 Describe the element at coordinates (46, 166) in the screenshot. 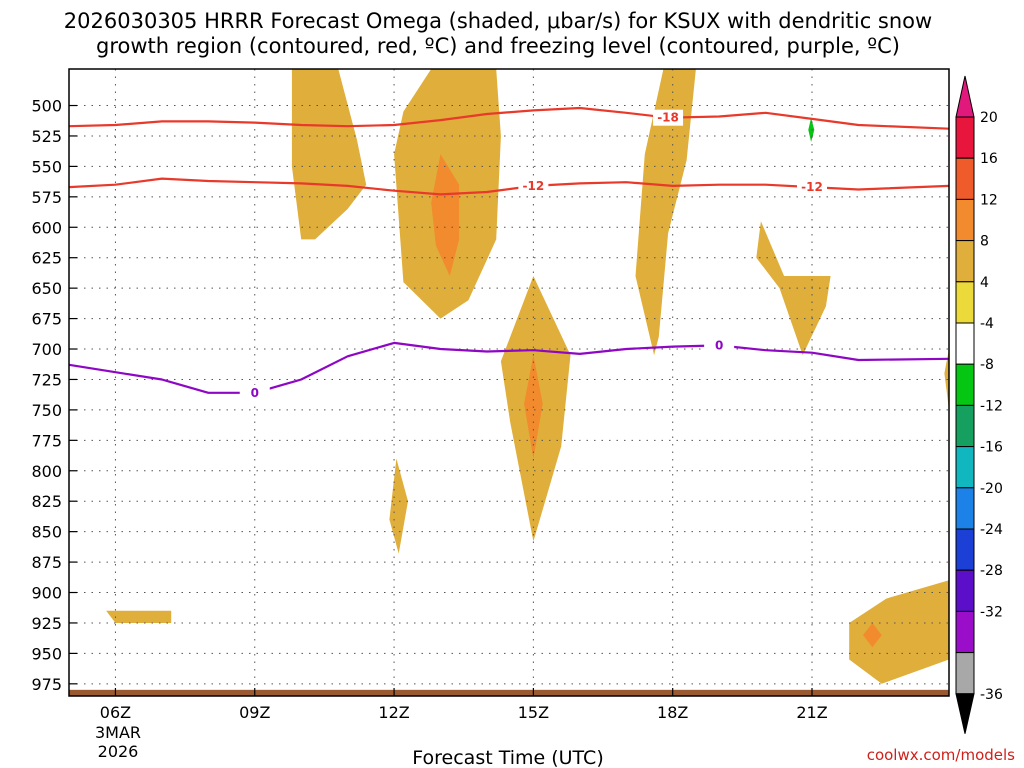

I see `y-tick-label-550: 550` at that location.